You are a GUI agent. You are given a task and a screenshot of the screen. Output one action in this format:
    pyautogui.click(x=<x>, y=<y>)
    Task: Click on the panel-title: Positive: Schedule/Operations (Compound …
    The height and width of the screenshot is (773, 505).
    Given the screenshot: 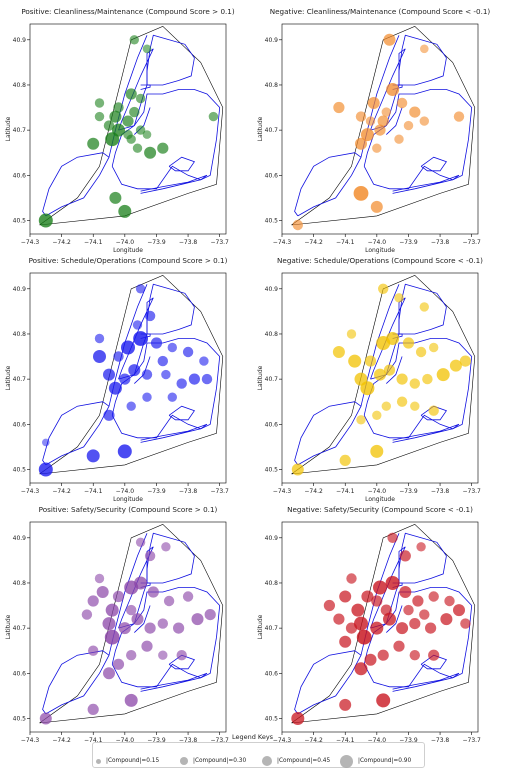 What is the action you would take?
    pyautogui.click(x=128, y=260)
    